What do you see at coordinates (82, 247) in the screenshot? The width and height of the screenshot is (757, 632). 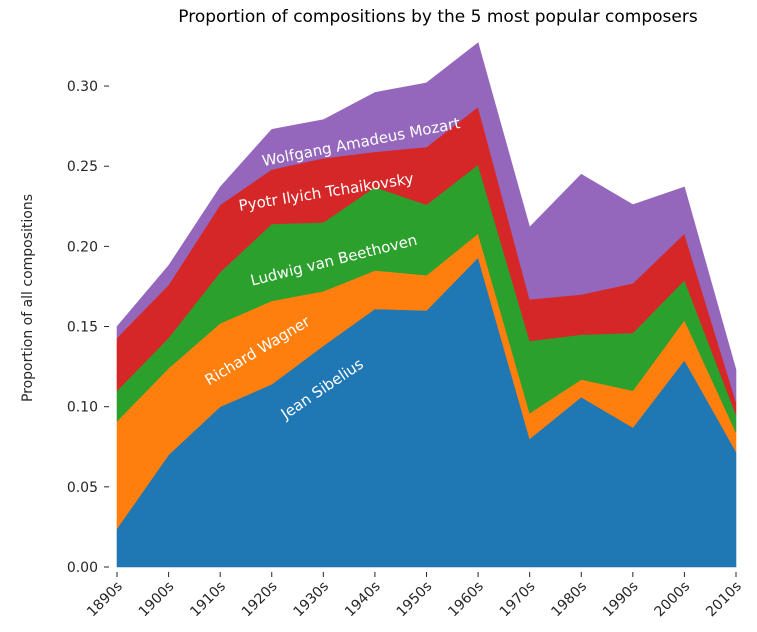 I see `y-tick-label: 0.20` at bounding box center [82, 247].